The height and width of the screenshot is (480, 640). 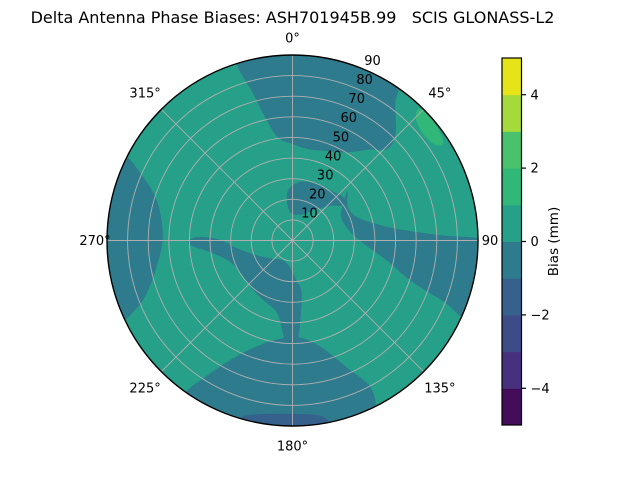 What do you see at coordinates (285, 419) in the screenshot?
I see `contour-region-rim-sliver-bottom` at bounding box center [285, 419].